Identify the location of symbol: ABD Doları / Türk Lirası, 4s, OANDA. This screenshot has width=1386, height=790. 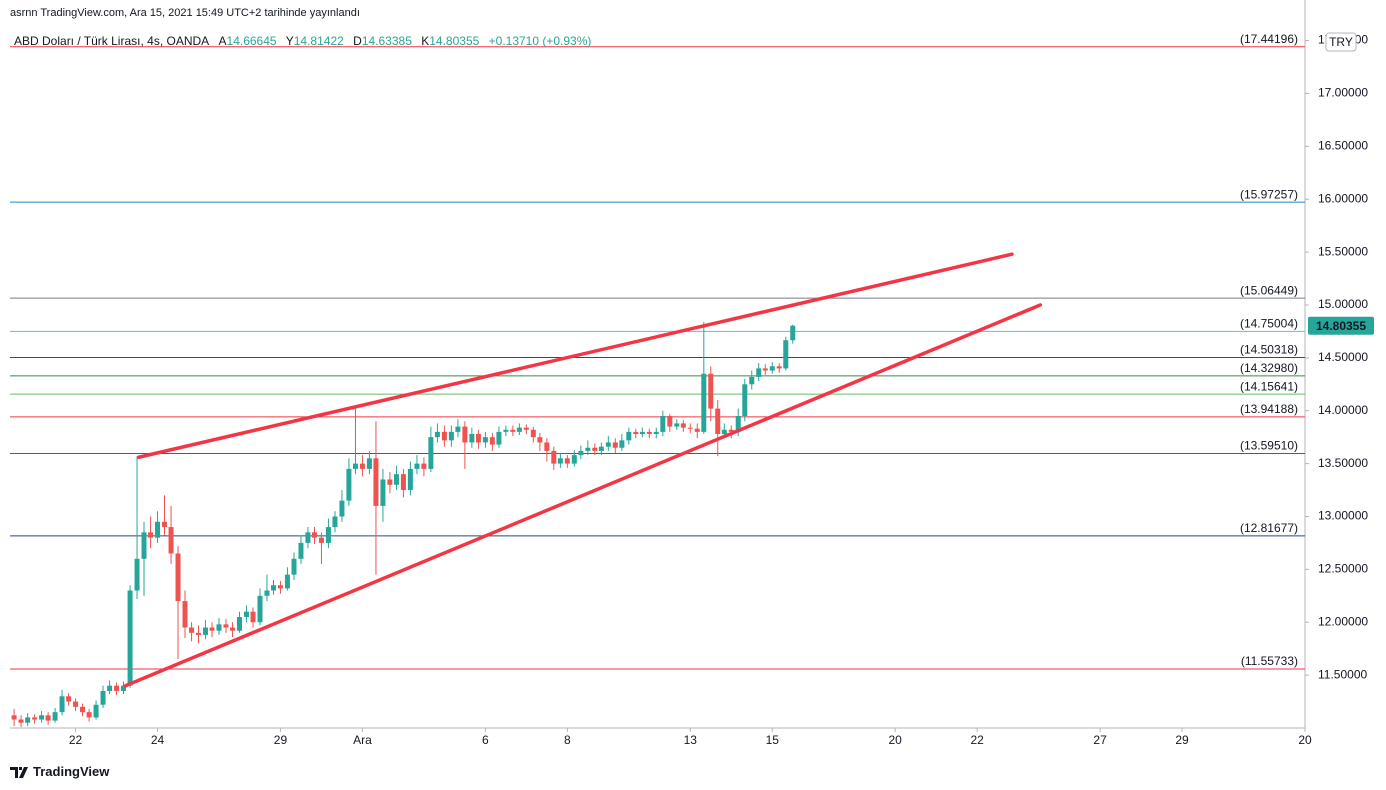
(112, 41).